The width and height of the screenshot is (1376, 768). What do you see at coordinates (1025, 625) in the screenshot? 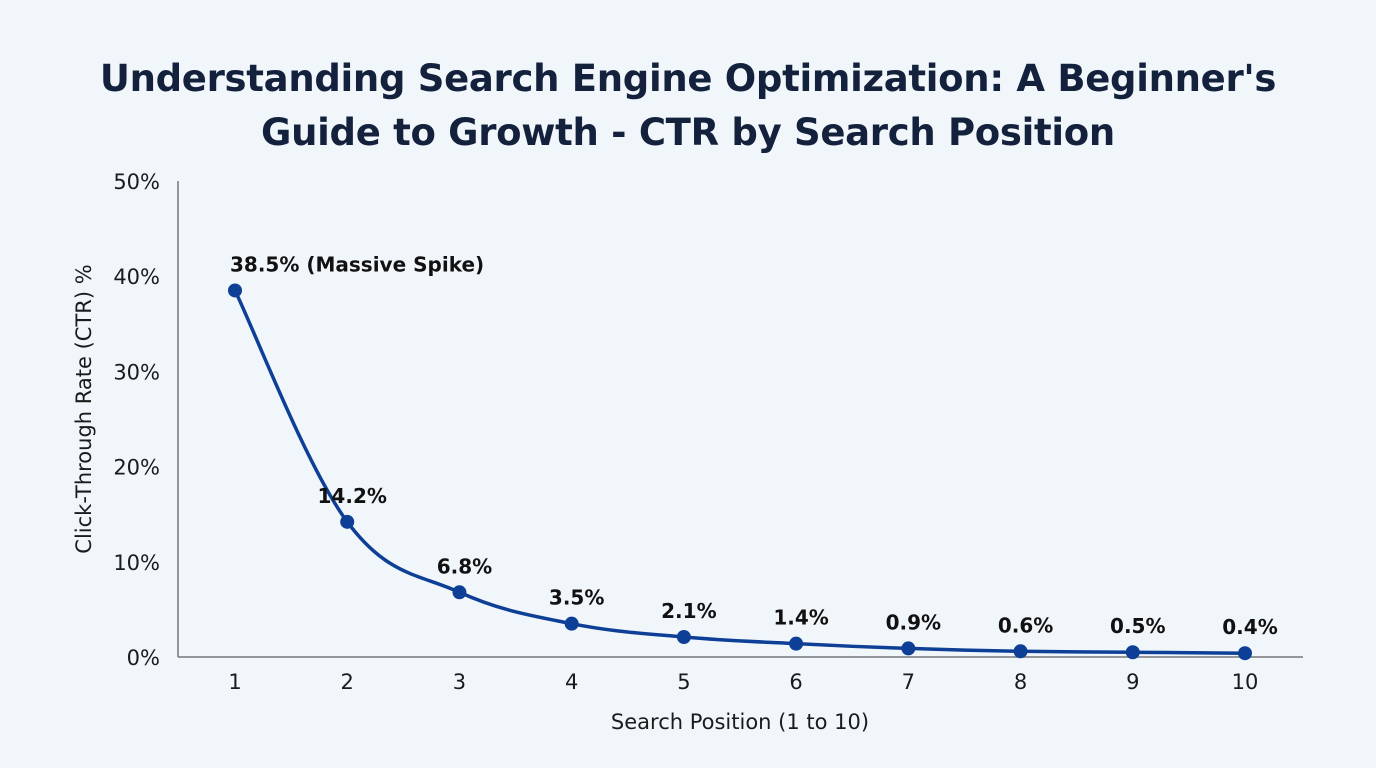
I see `data-label: 0.6%` at bounding box center [1025, 625].